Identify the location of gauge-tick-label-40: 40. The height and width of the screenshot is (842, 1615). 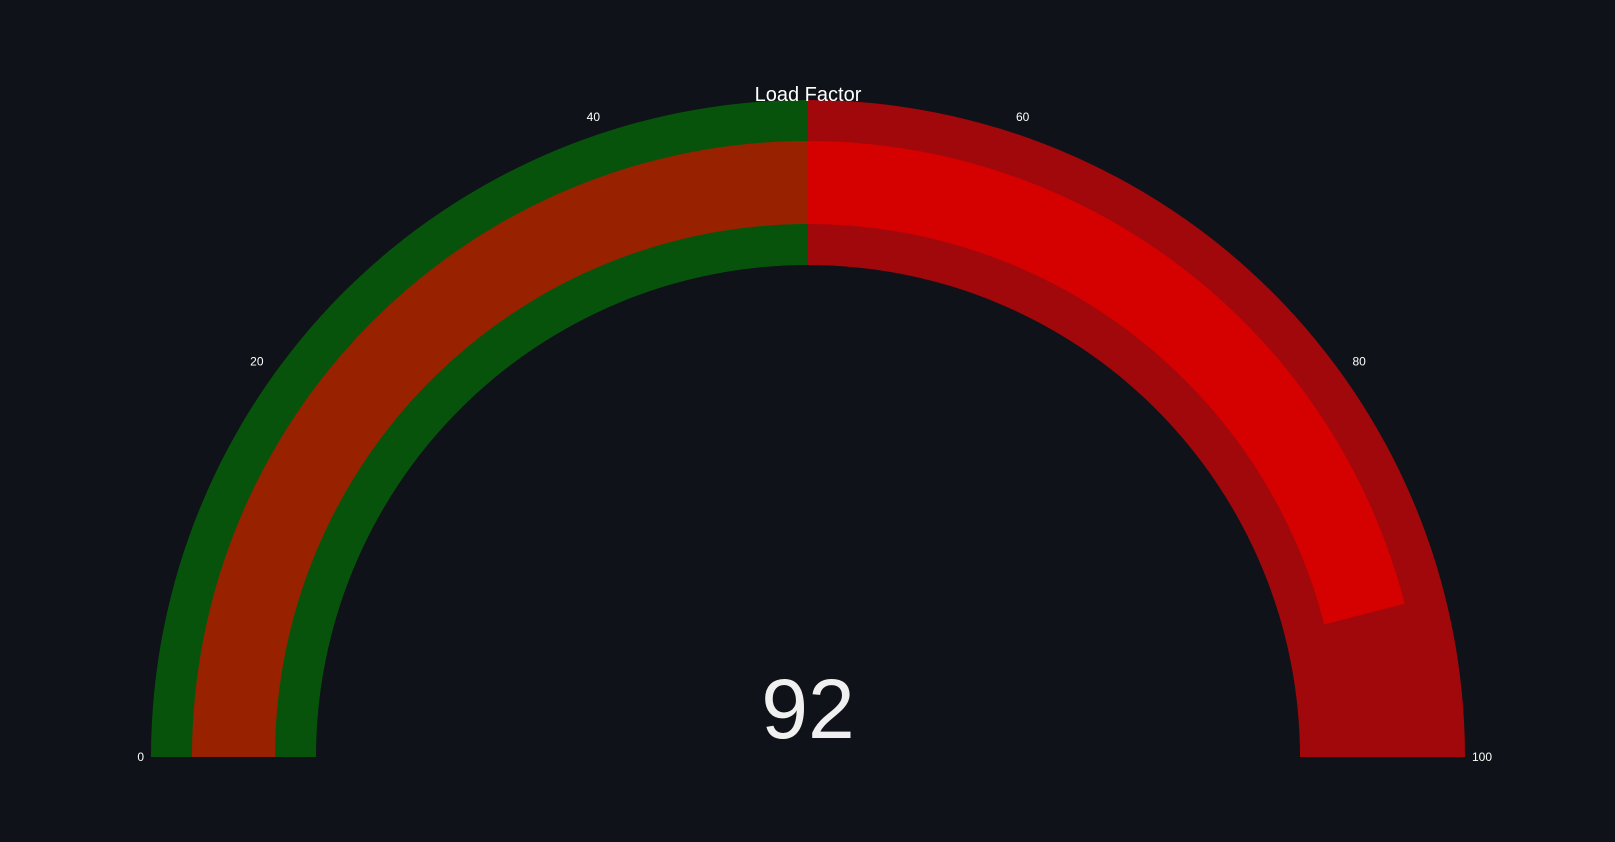
(594, 117).